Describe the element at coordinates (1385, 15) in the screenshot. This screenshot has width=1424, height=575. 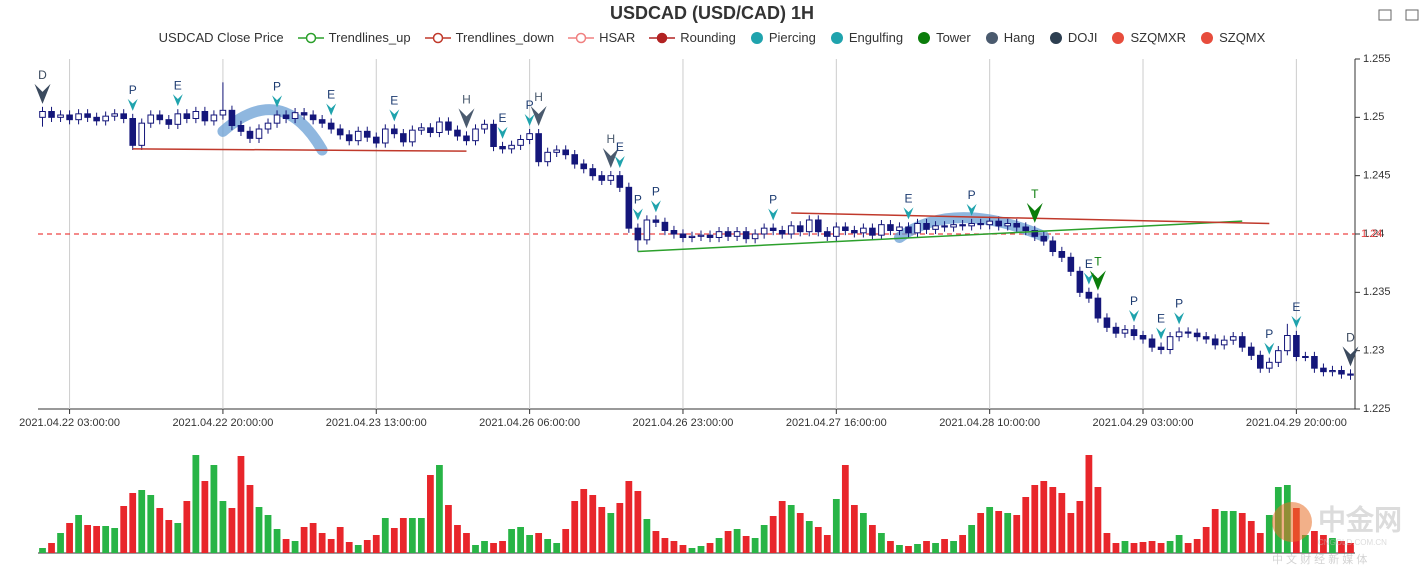
I see `zoom-icon` at that location.